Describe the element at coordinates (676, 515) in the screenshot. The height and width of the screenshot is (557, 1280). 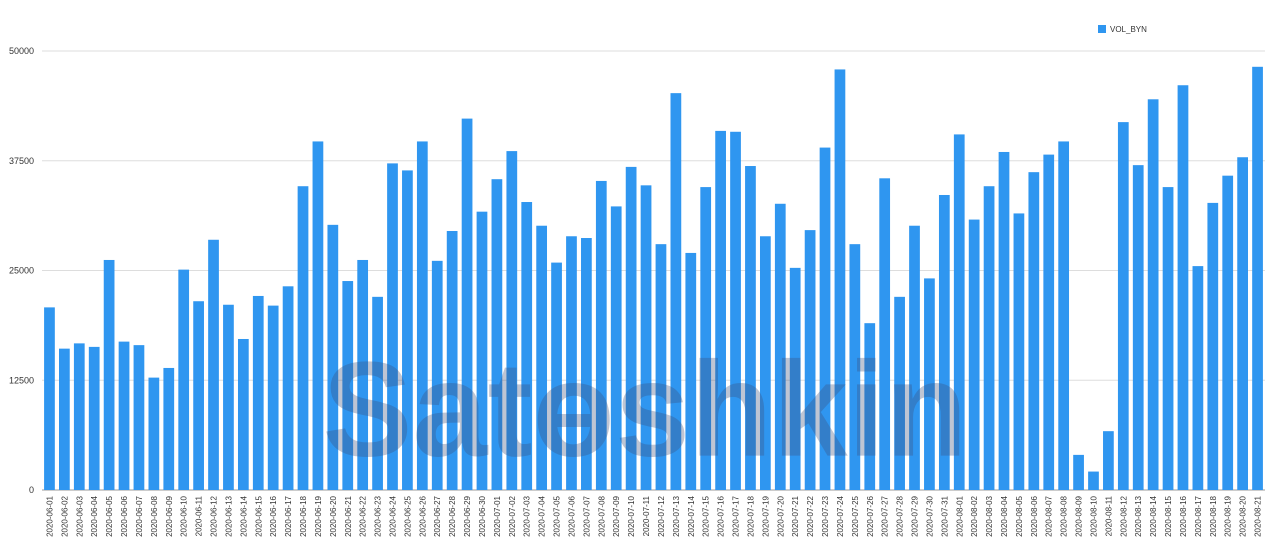
I see `x-tick-label: 2020-07-13` at that location.